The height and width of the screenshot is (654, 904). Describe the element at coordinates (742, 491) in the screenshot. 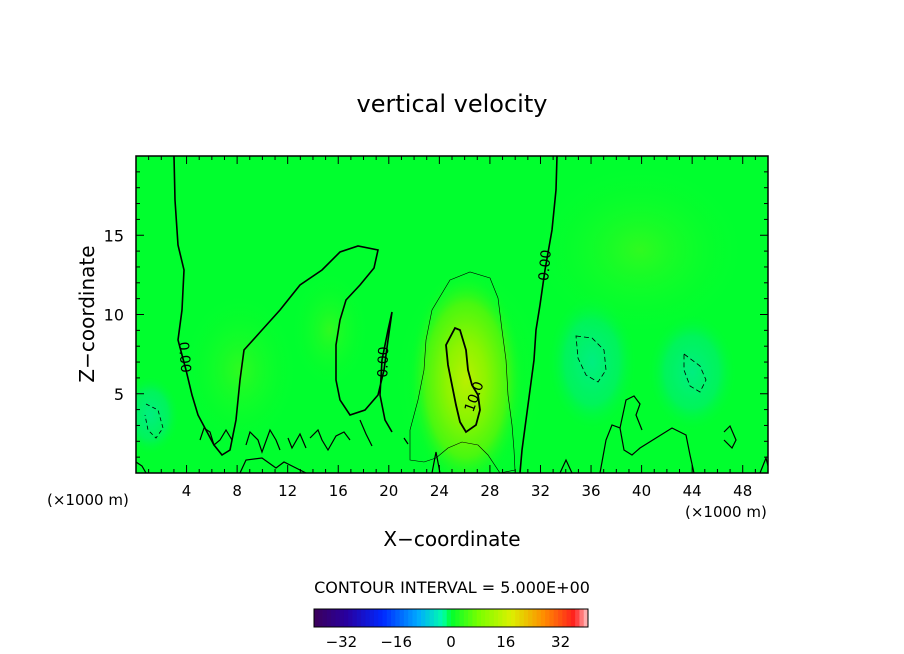

I see `x-tick-label: 48` at that location.